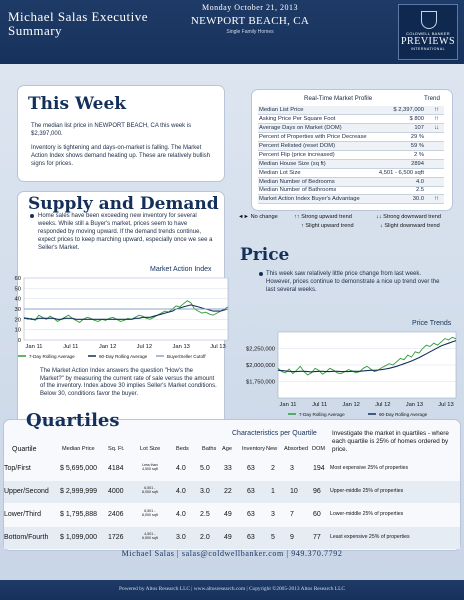  I want to click on quartile-lot-size: 6,501 -8,000 sqft, so click(150, 513).